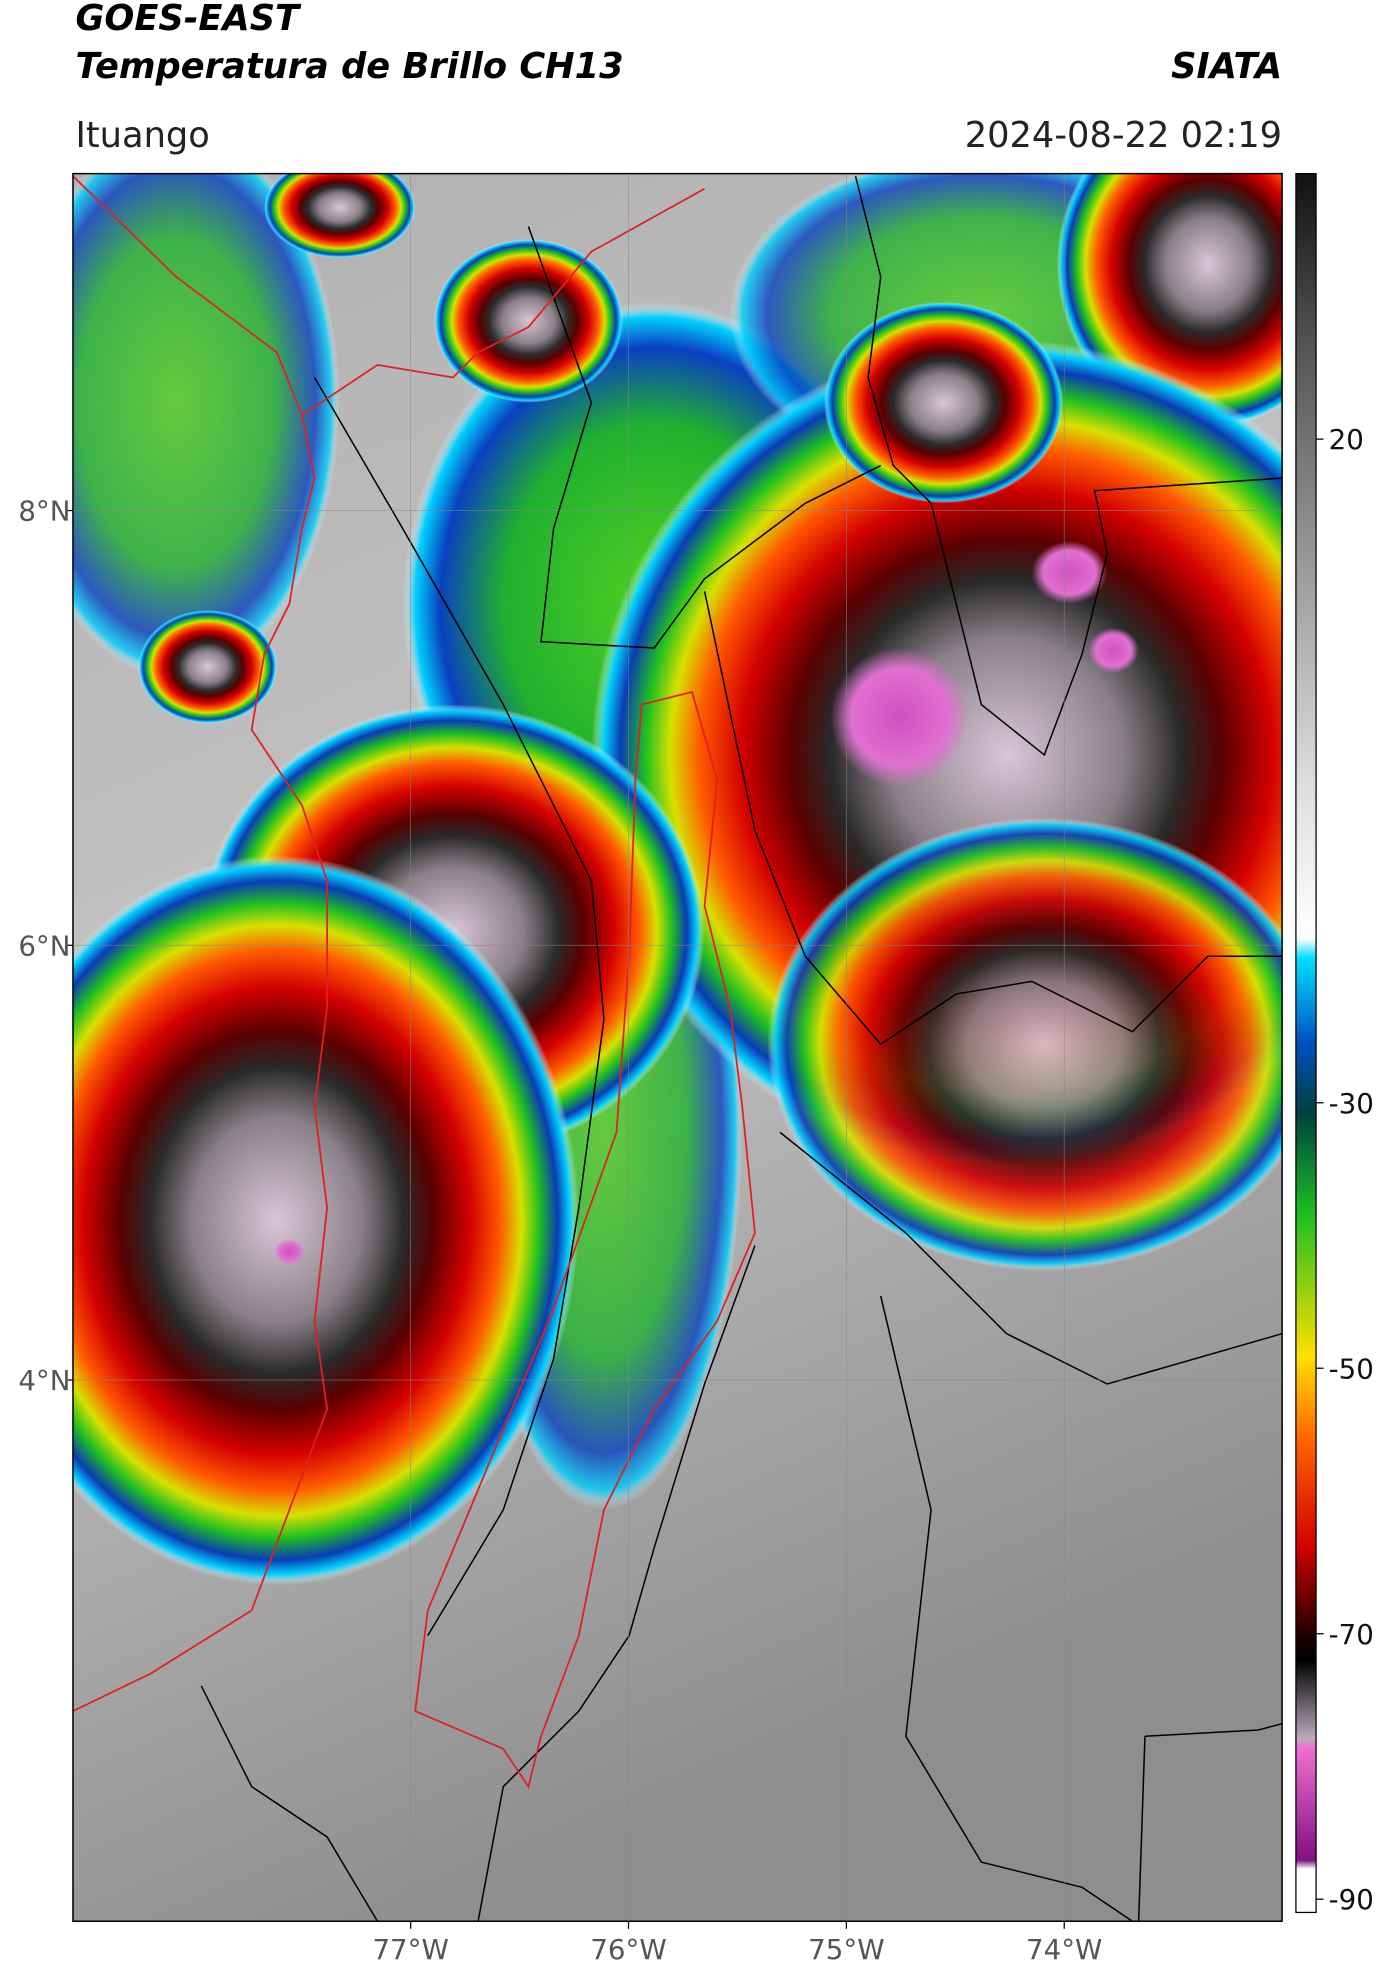 The image size is (1384, 1981). Describe the element at coordinates (44, 511) in the screenshot. I see `y-tick-label: 8°N` at that location.